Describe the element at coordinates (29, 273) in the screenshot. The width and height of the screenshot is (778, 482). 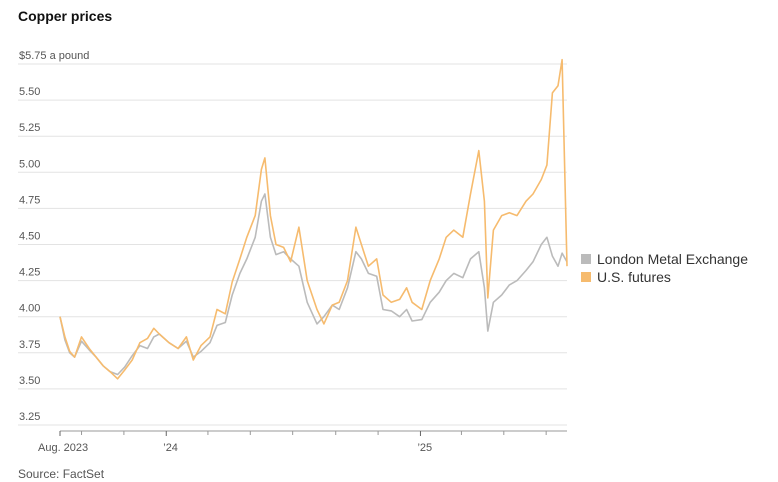
I see `y-tick-label: 4.25` at that location.